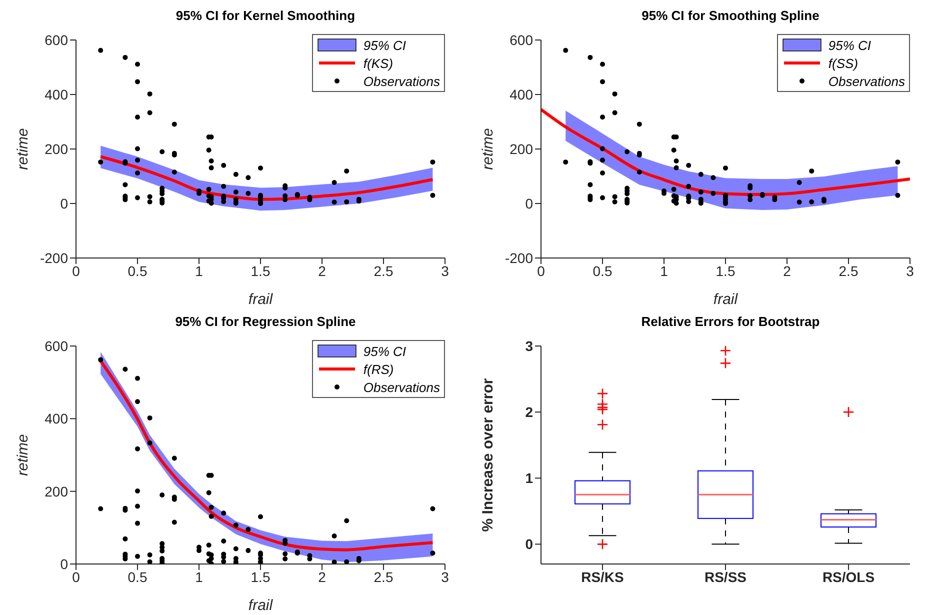  What do you see at coordinates (378, 369) in the screenshot?
I see `legend-label: f(RS)` at bounding box center [378, 369].